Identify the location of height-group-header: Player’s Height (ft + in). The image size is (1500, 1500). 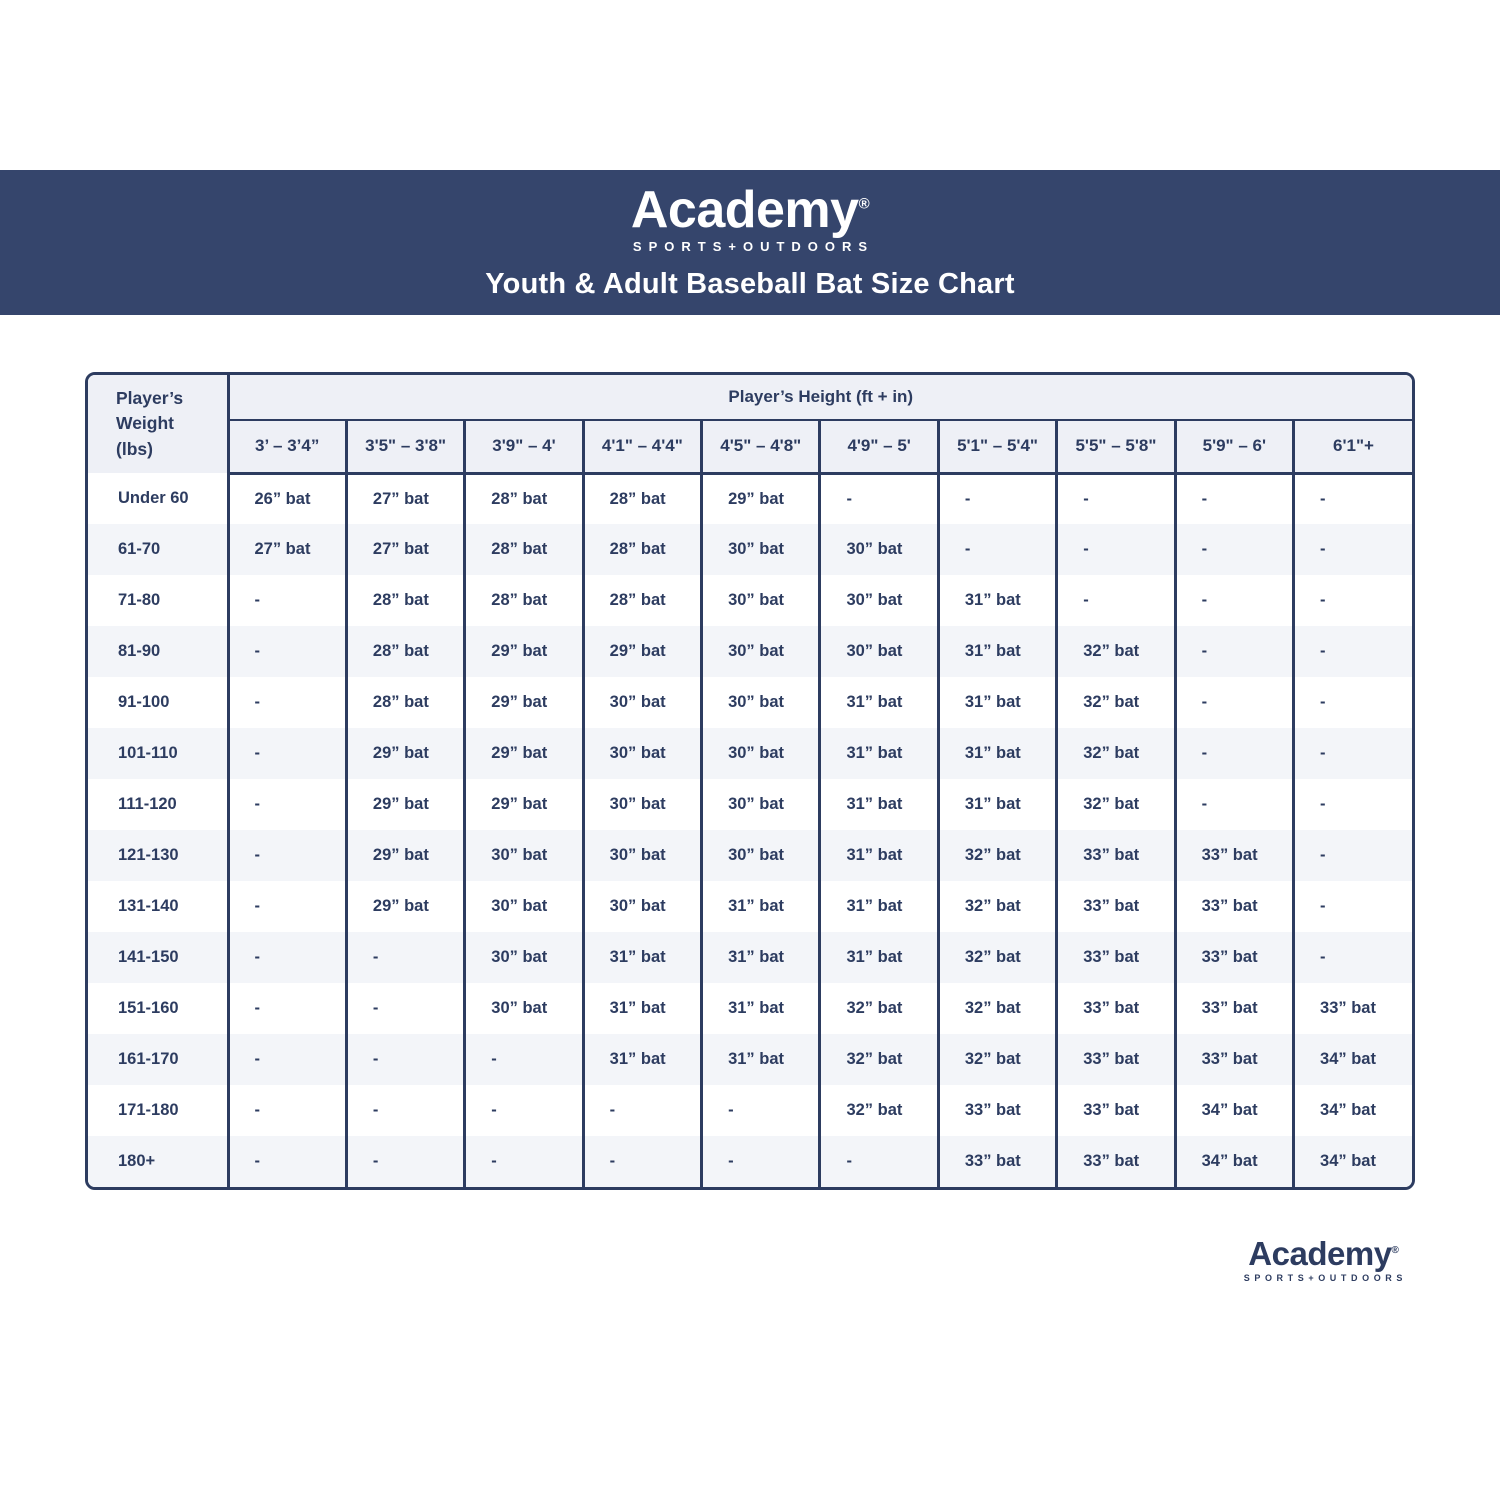
(819, 398).